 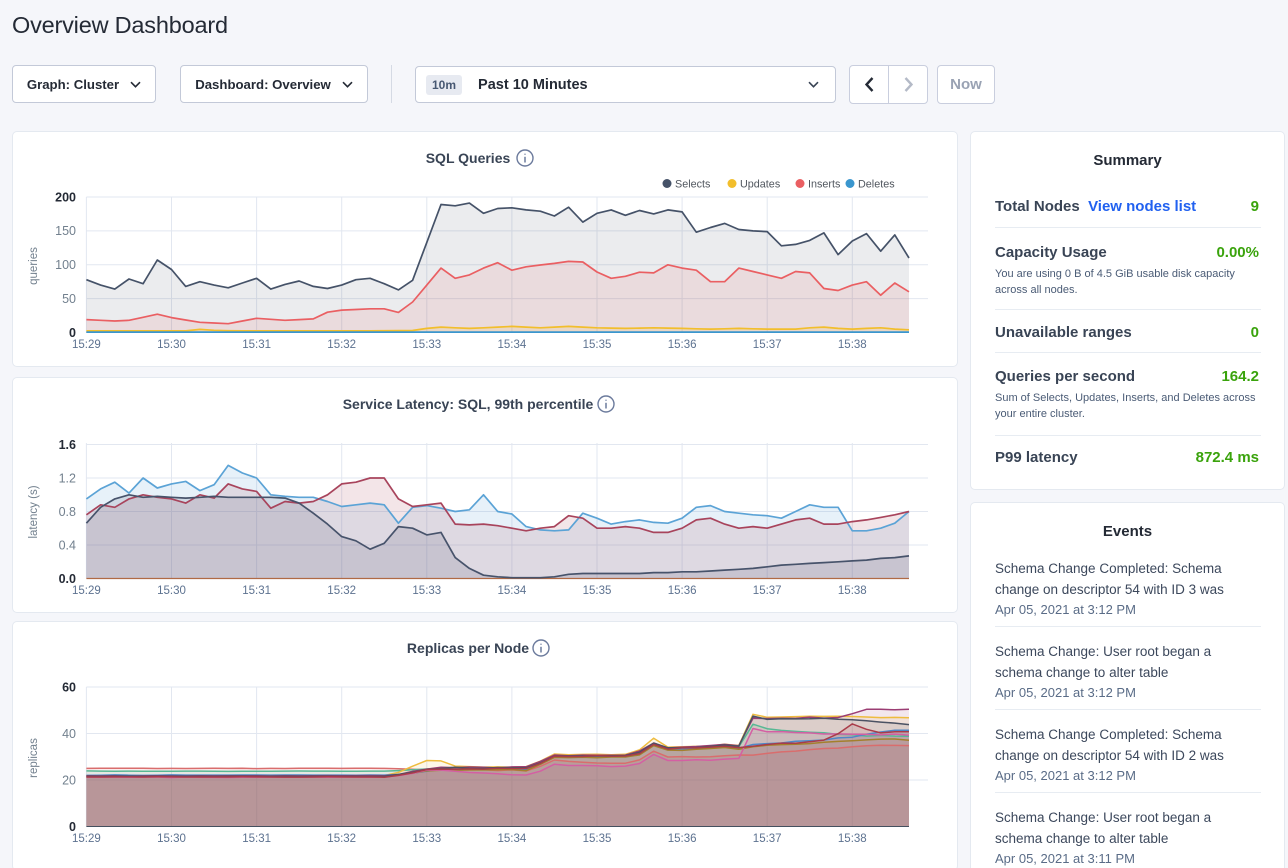 What do you see at coordinates (67, 478) in the screenshot?
I see `svg-text: 1.2` at bounding box center [67, 478].